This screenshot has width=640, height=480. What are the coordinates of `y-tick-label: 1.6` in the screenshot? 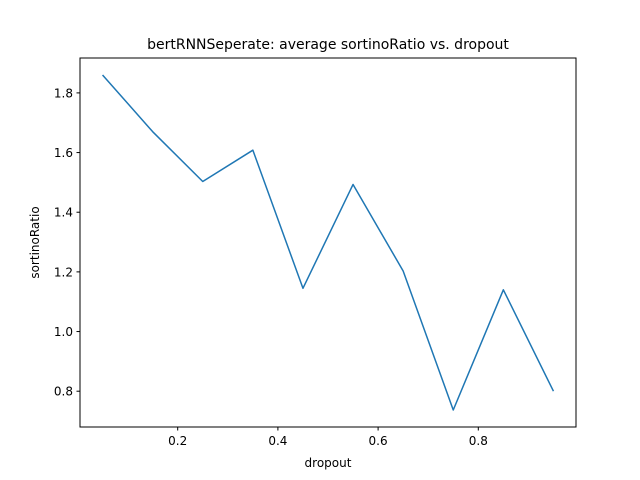 It's located at (63, 153).